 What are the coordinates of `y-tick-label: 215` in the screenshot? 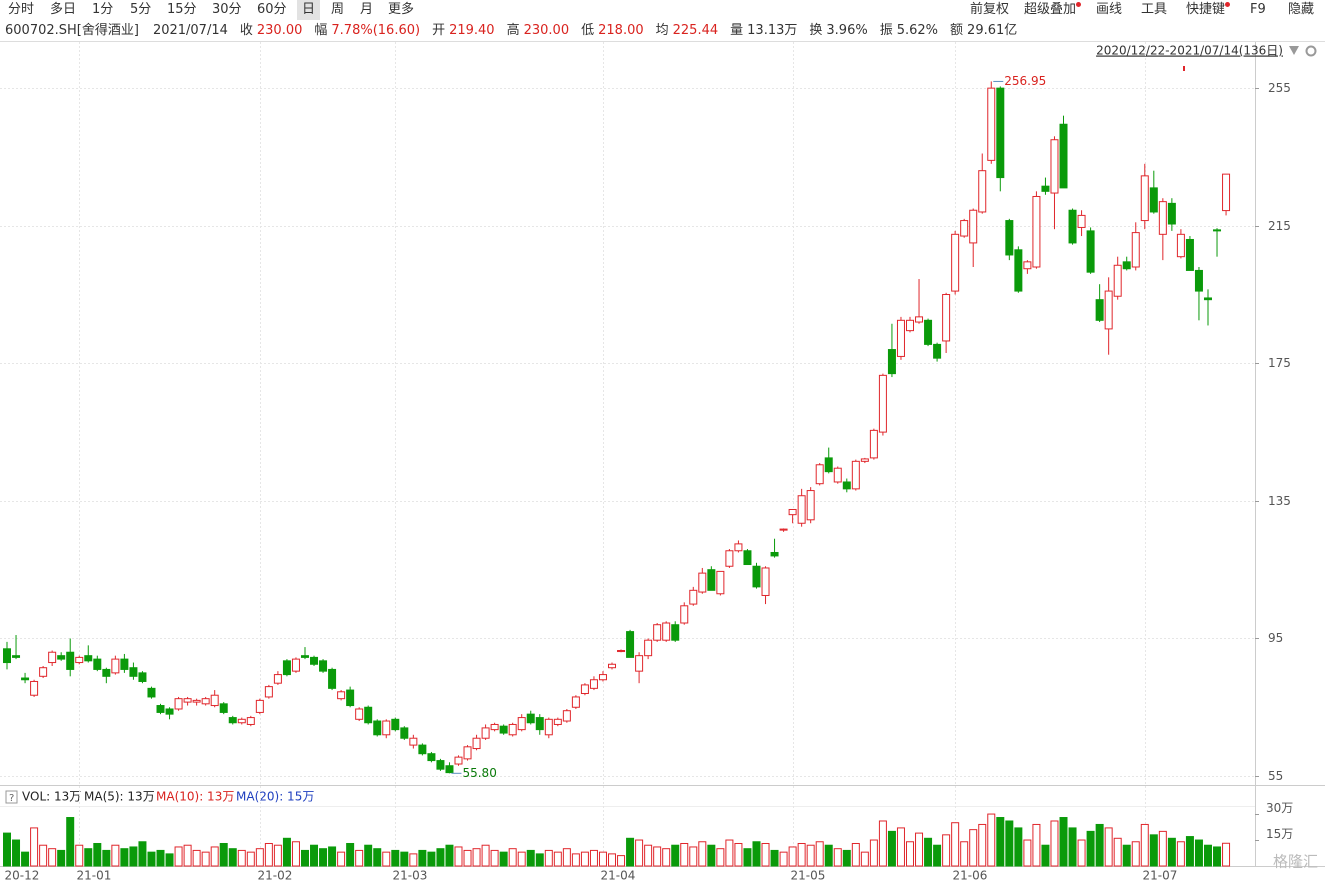 It's located at (1279, 226).